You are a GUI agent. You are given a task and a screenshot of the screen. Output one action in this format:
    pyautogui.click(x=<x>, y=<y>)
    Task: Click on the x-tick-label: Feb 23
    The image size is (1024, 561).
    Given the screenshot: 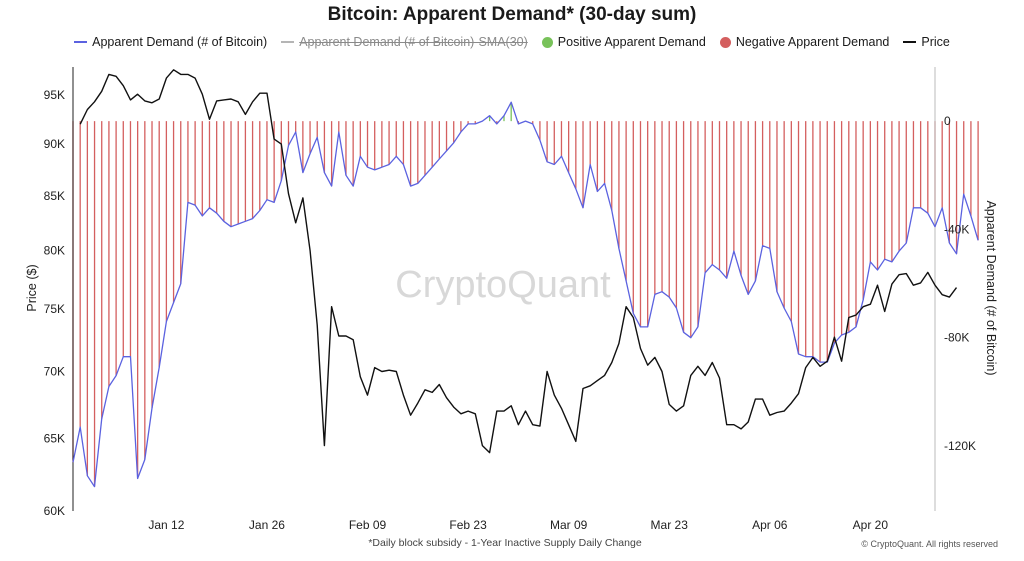 What is the action you would take?
    pyautogui.click(x=468, y=525)
    